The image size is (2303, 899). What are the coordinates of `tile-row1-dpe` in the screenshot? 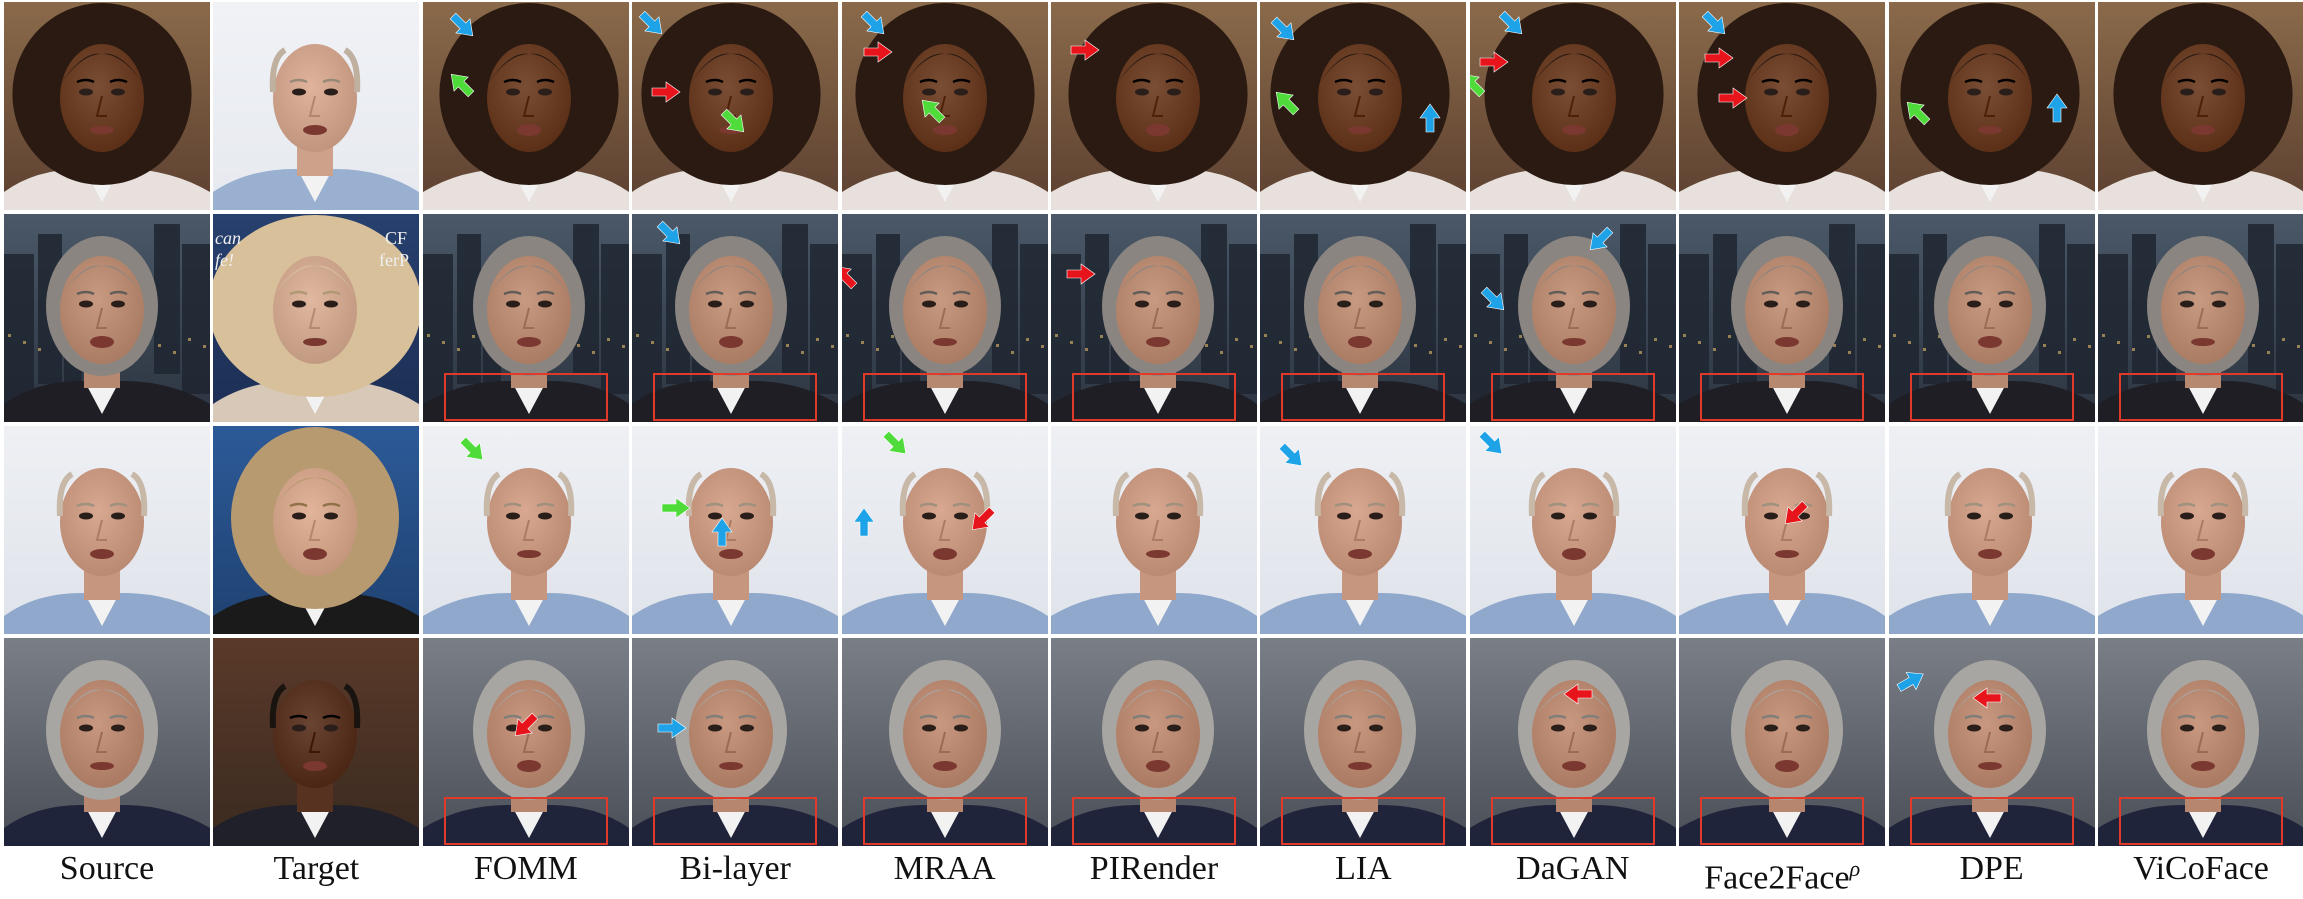 It's located at (1991, 106).